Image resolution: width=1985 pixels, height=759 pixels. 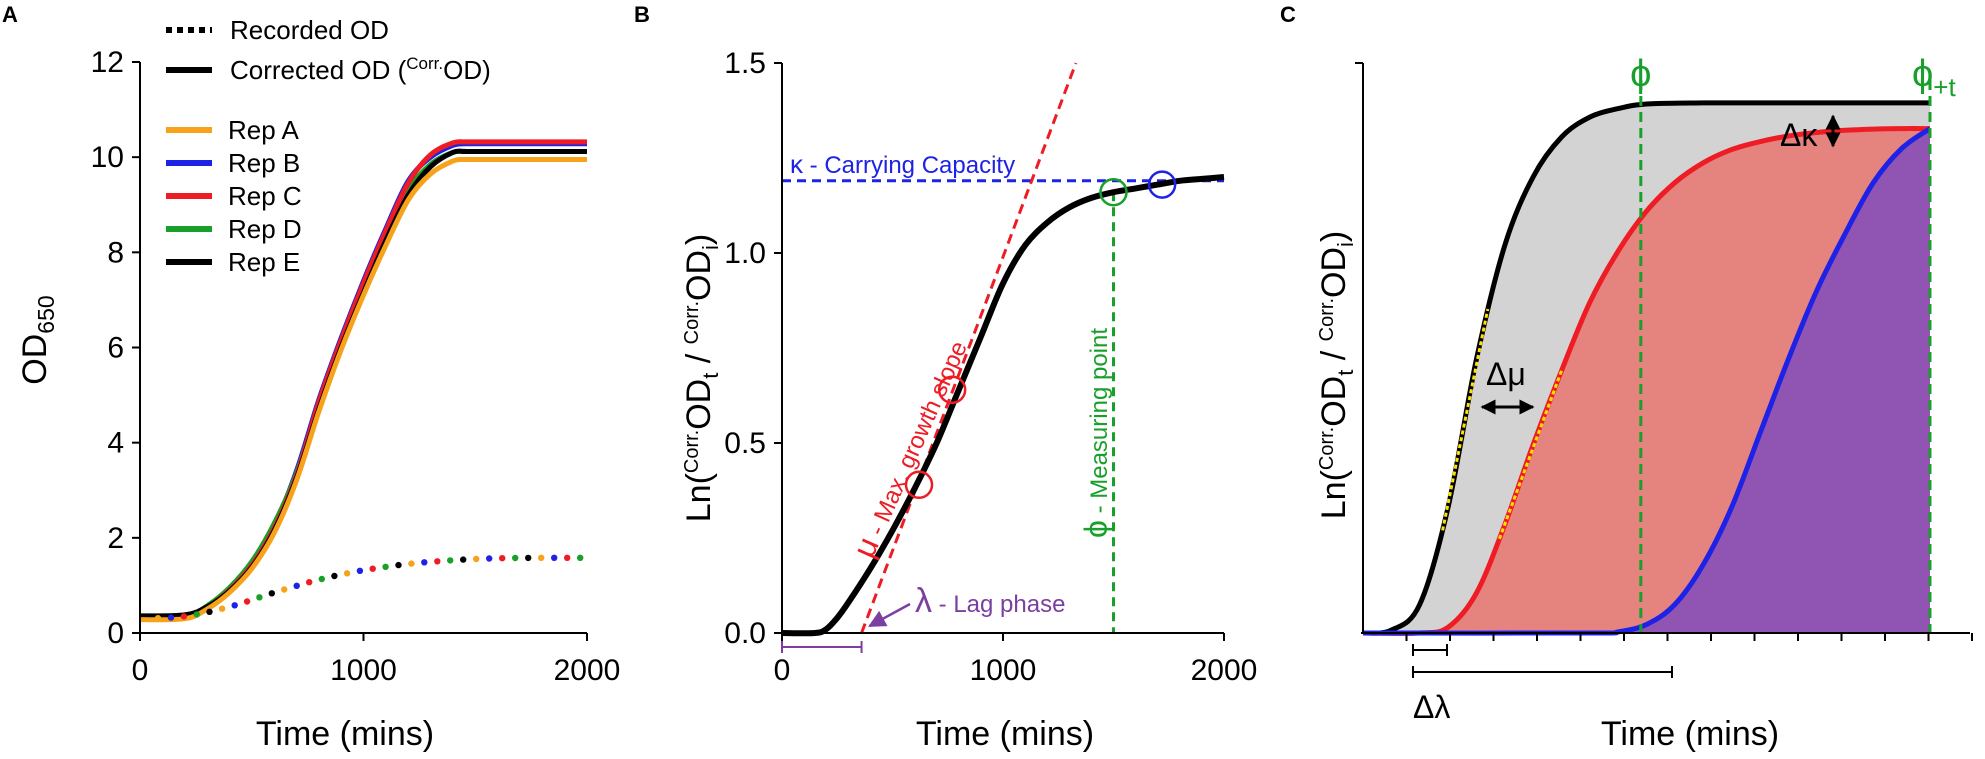 I want to click on max-growth-label: μ - Max. growth slope, so click(x=910, y=448).